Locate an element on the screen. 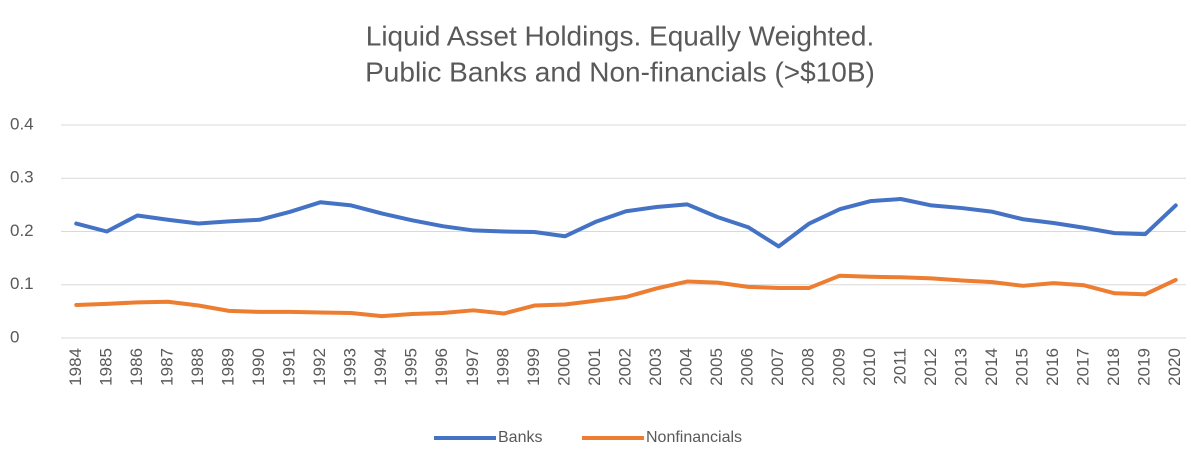 The image size is (1191, 451). x-tick-label: 2019 is located at coordinates (1144, 367).